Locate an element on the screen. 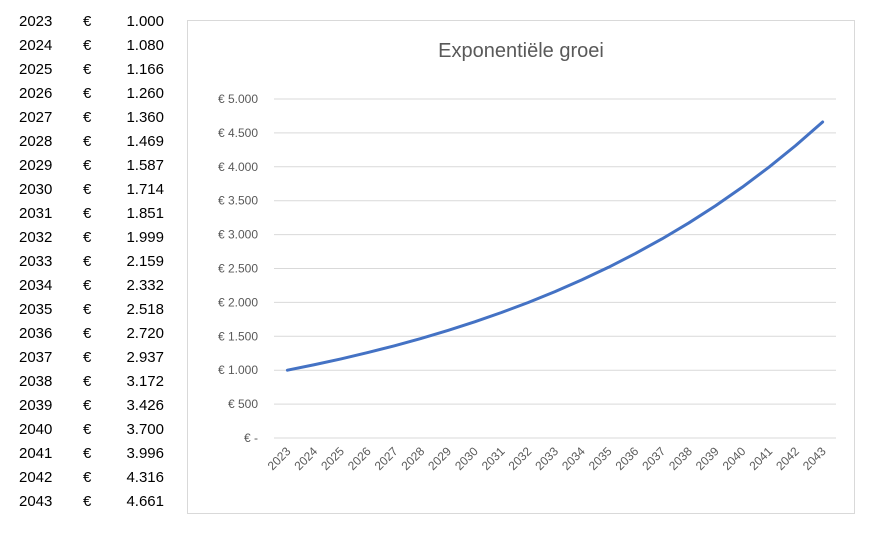 The width and height of the screenshot is (890, 538). value-cell: 3.426 is located at coordinates (145, 405).